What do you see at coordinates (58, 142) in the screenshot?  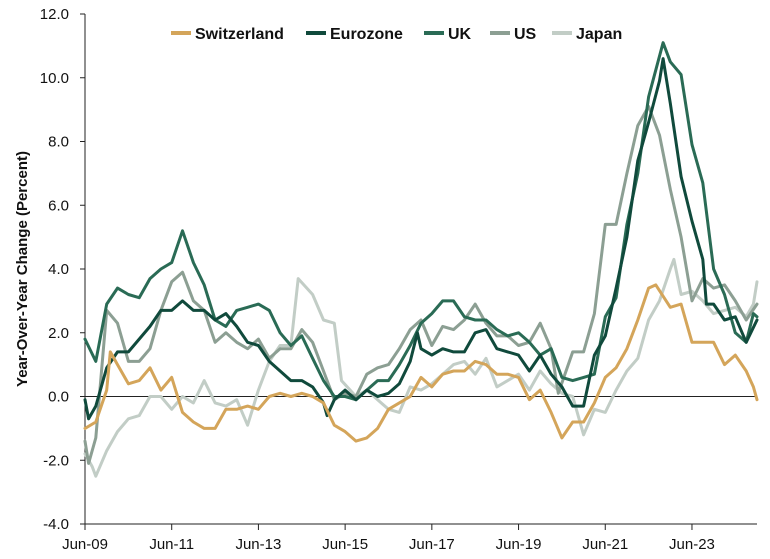 I see `y-tick-label: 8.0` at bounding box center [58, 142].